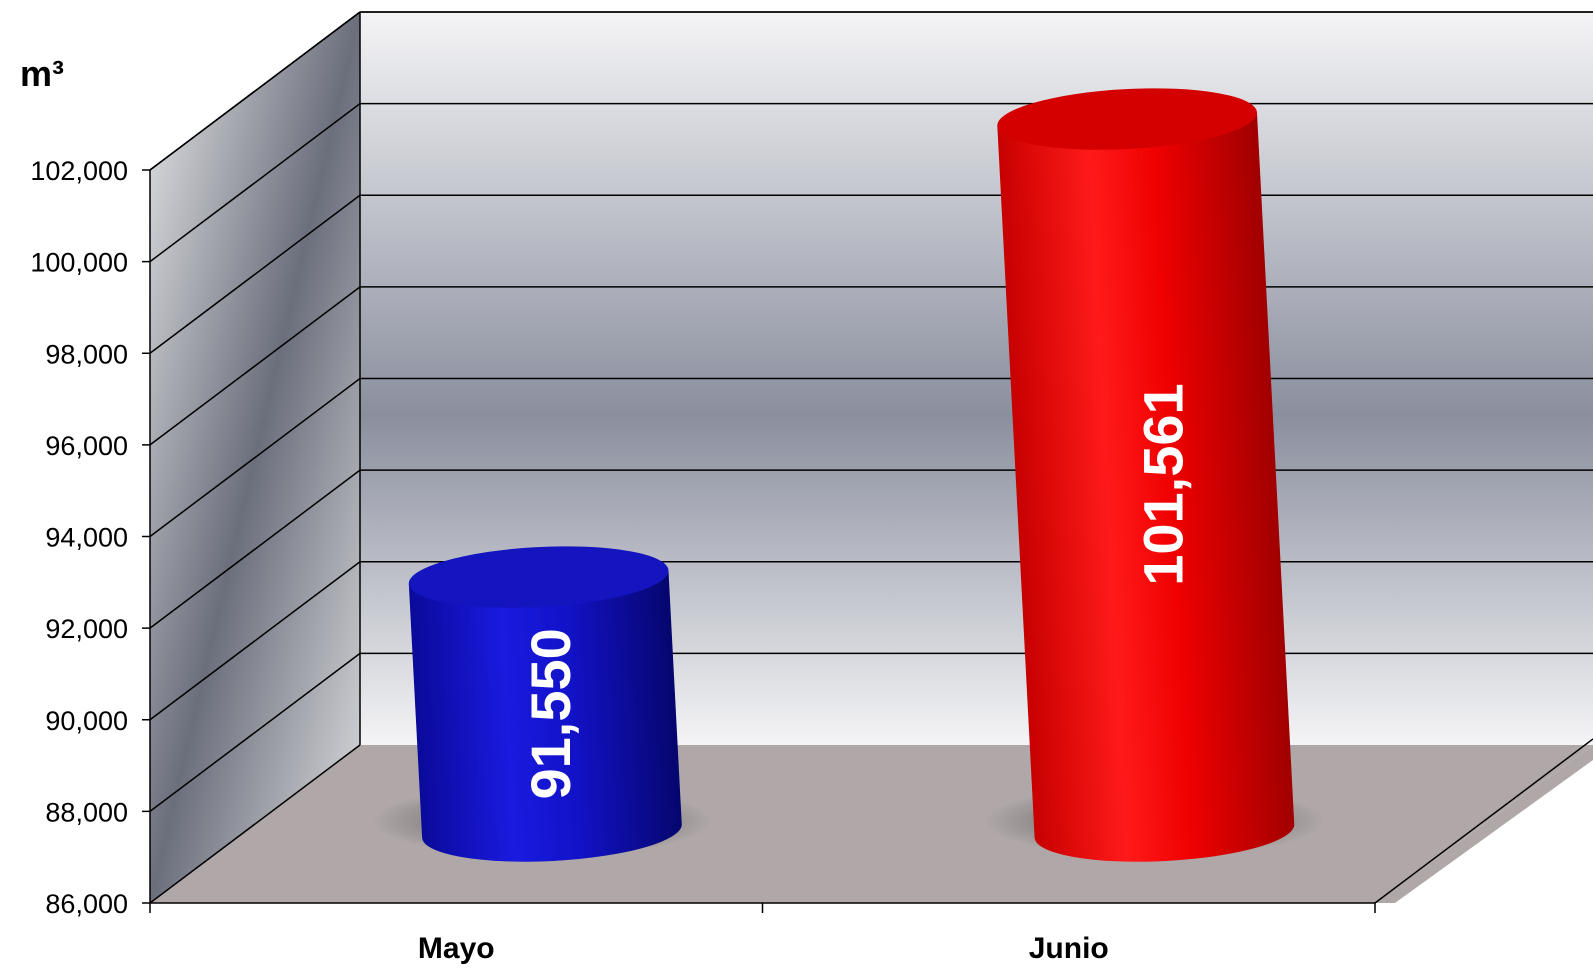  Describe the element at coordinates (871, 824) in the screenshot. I see `floor` at that location.